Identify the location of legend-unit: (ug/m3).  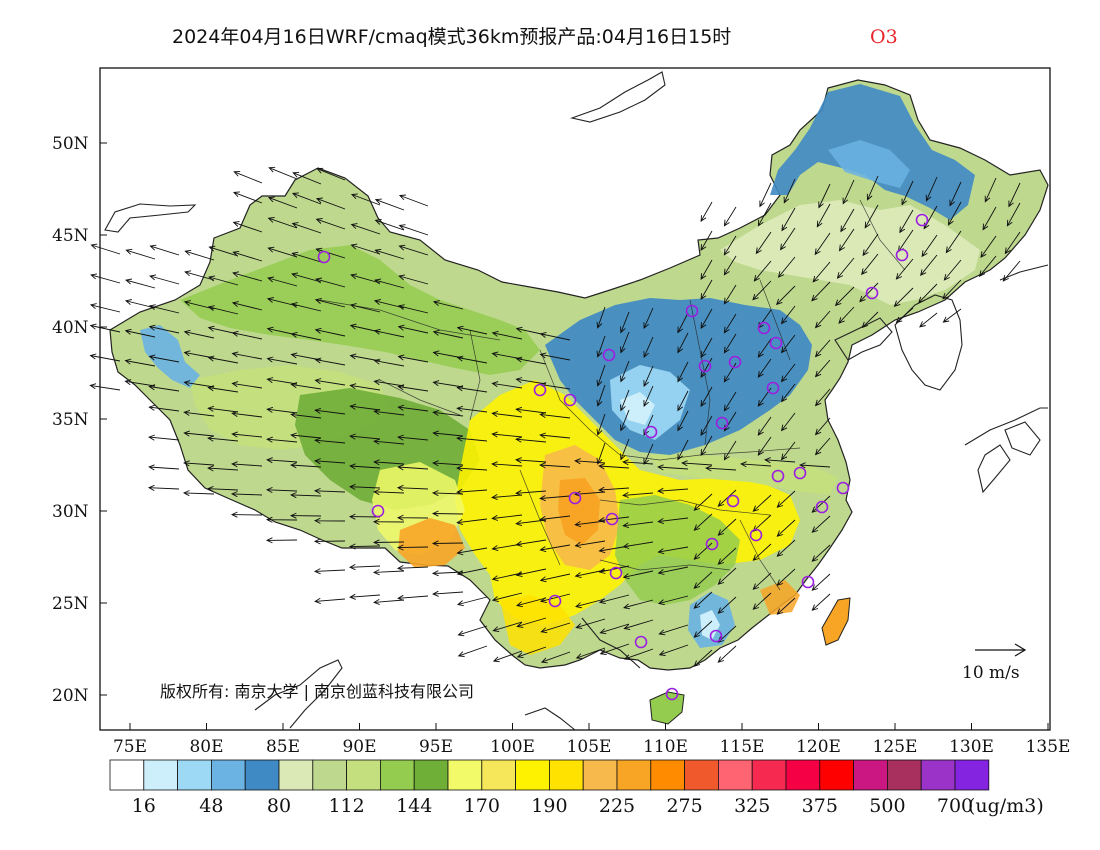
(1006, 806).